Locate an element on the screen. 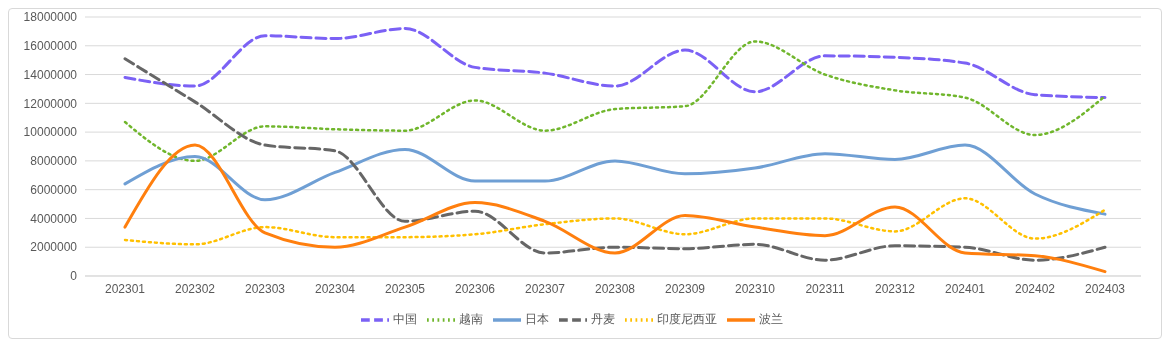  y-tick-label: 2000000 is located at coordinates (54, 247).